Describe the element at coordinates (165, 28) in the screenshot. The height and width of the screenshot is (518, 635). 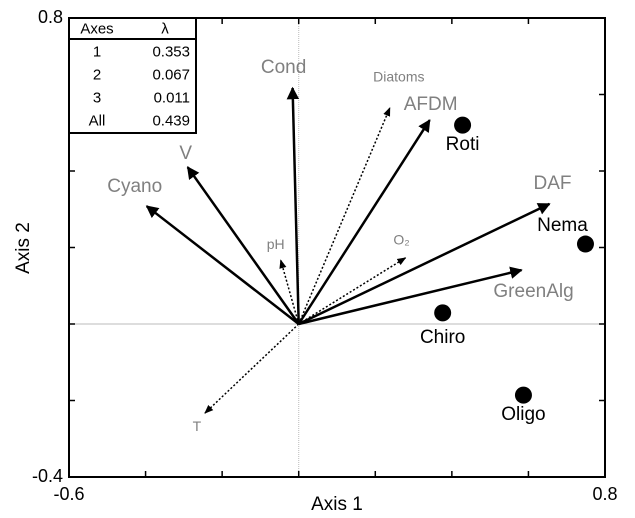
I see `table-header: λ` at that location.